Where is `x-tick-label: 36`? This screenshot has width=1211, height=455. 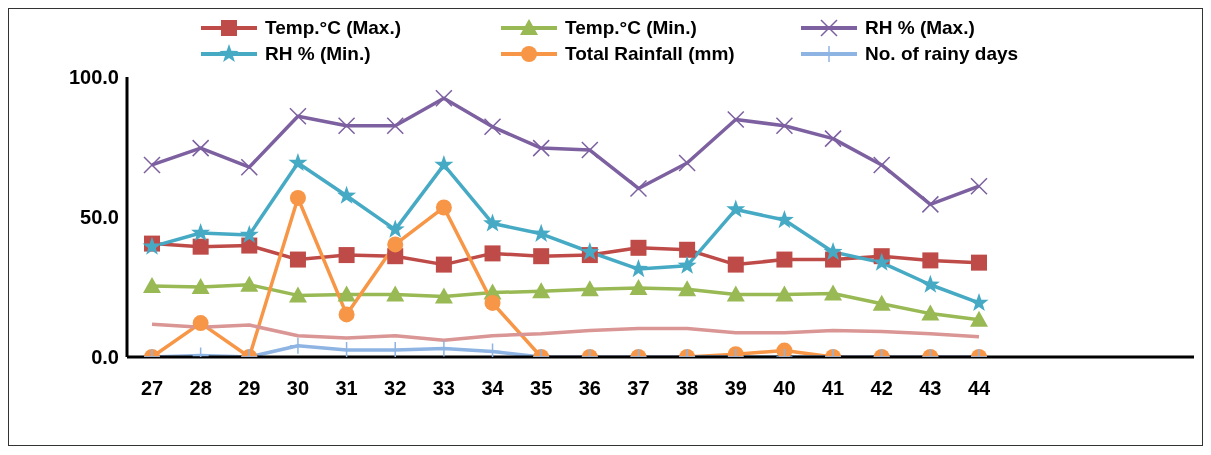
x-tick-label: 36 is located at coordinates (589, 388).